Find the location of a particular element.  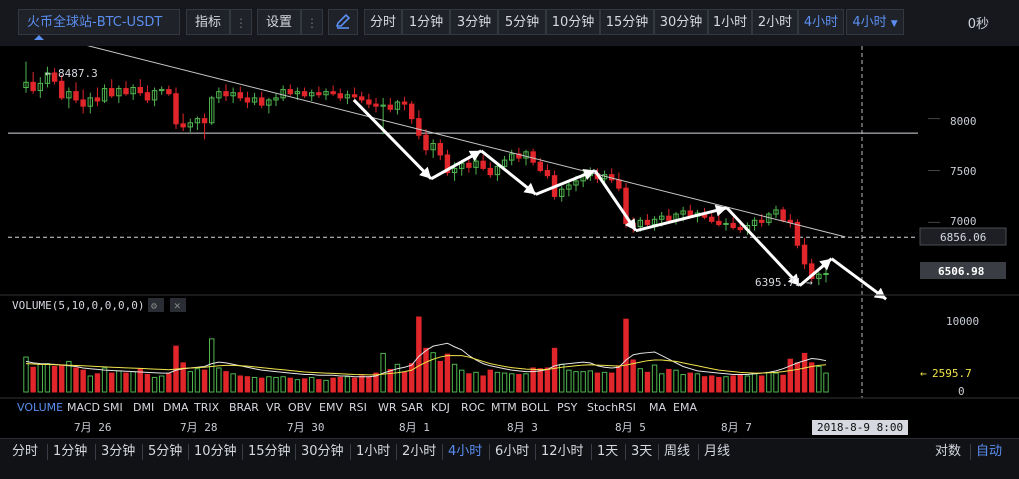

bottom-interval-14: 周线 is located at coordinates (677, 451).